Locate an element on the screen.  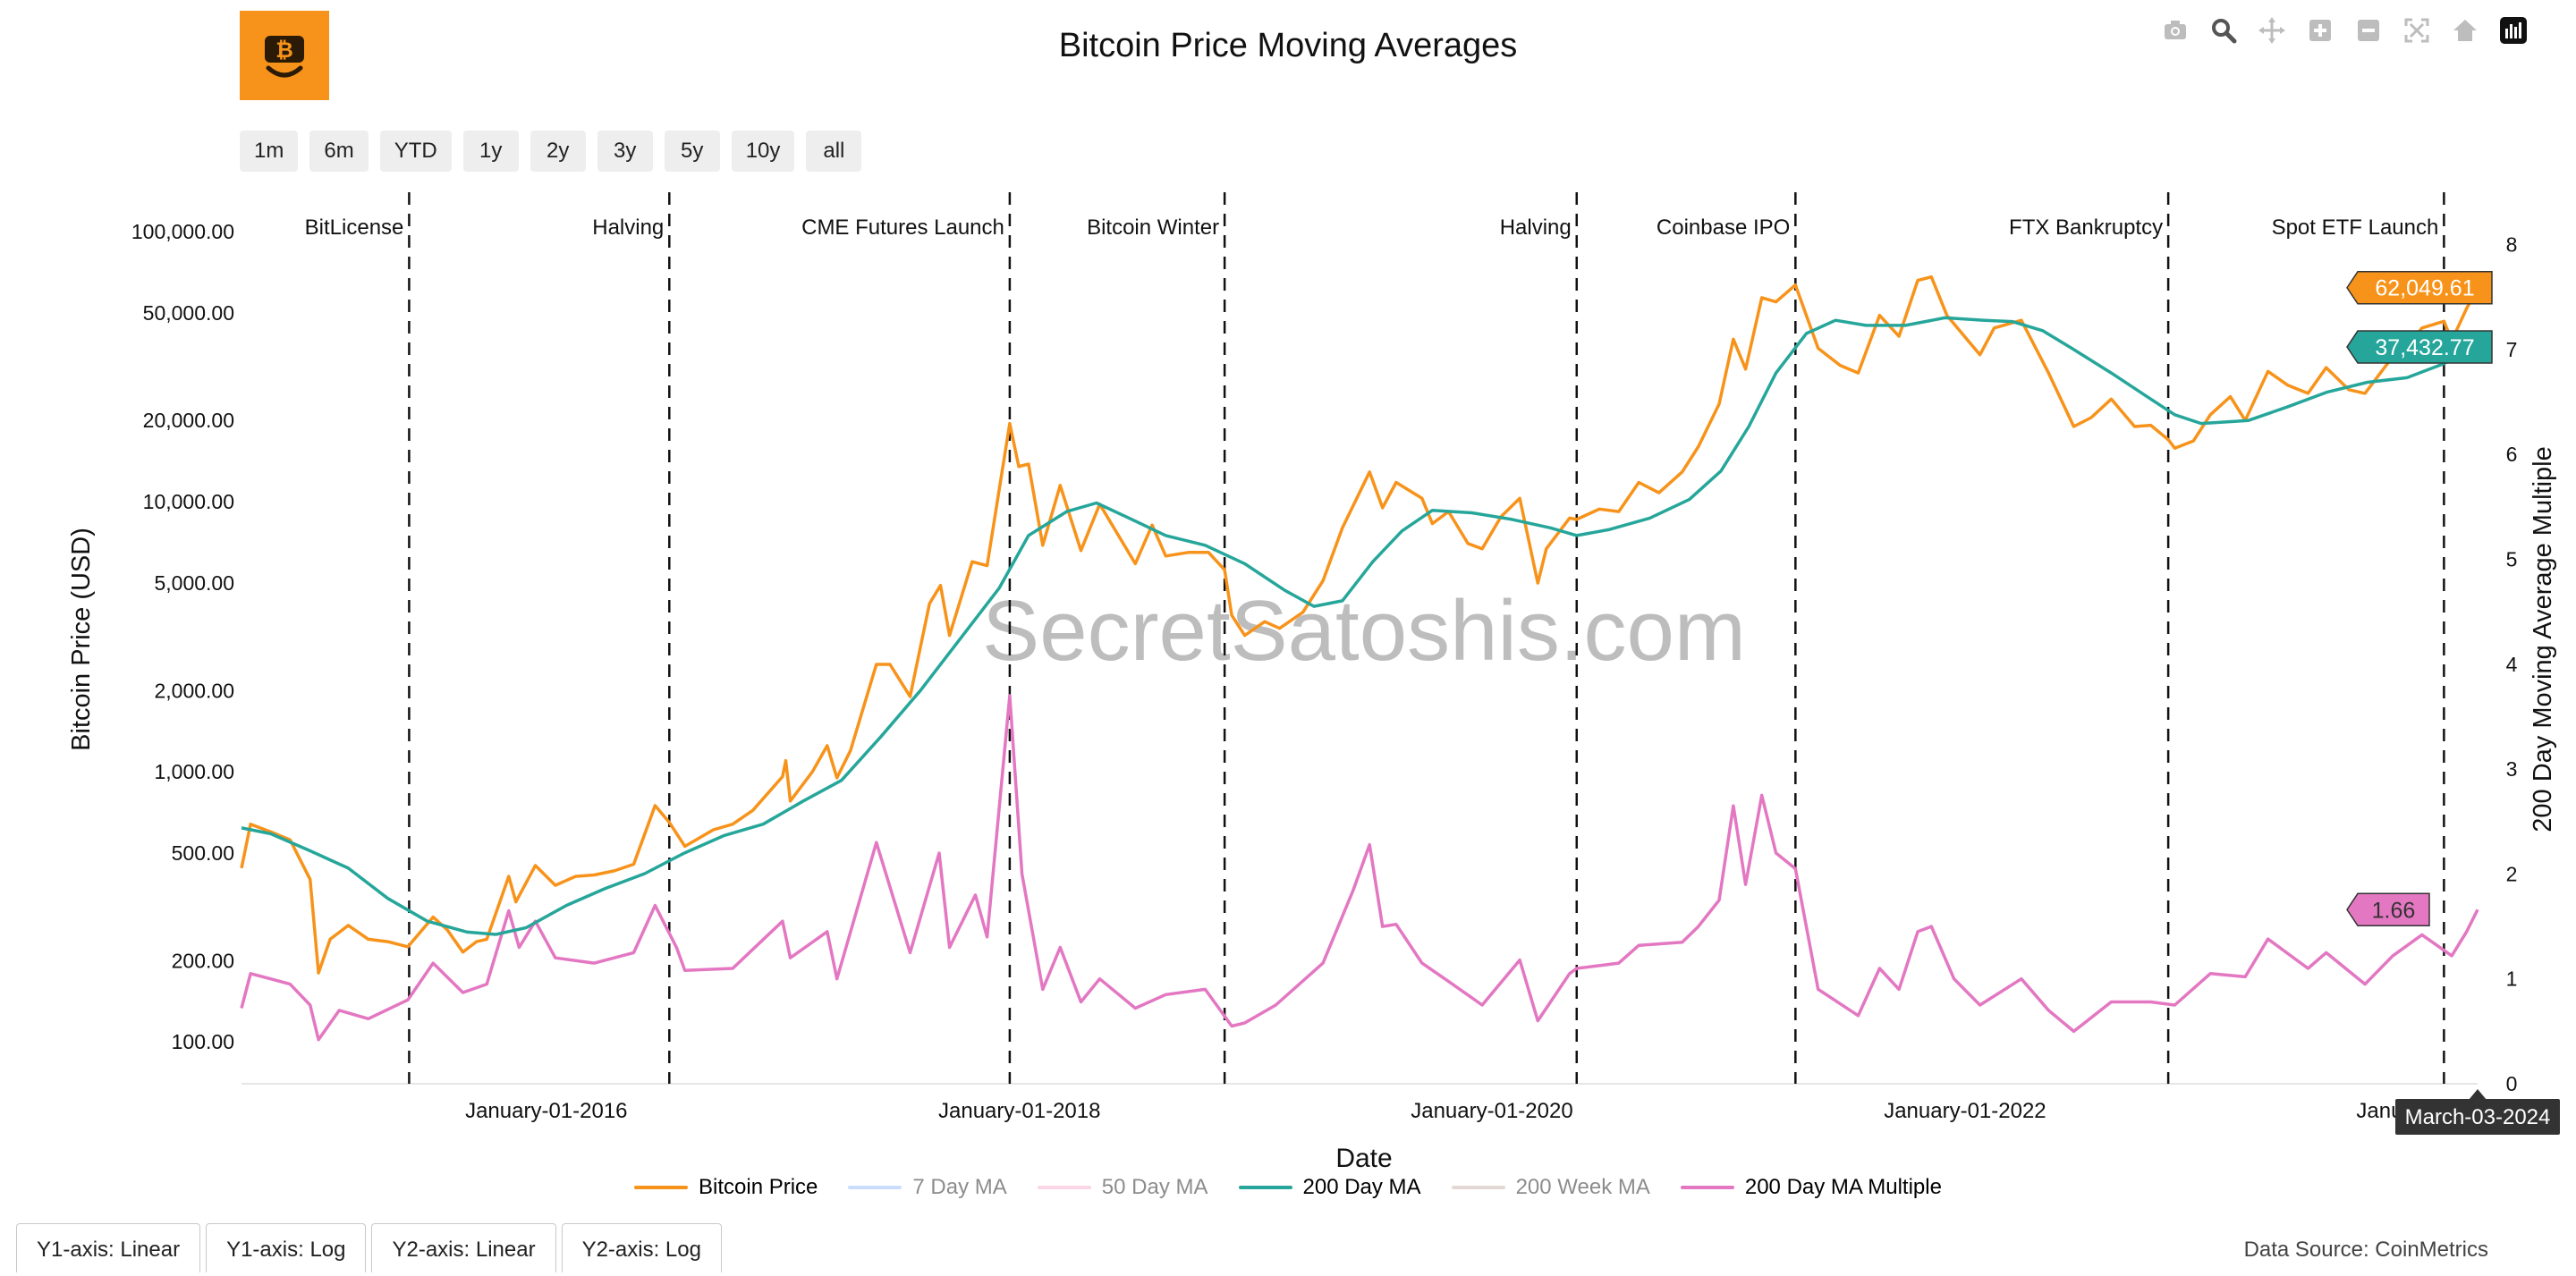
ma200-end-badge-shape is located at coordinates (2419, 347).